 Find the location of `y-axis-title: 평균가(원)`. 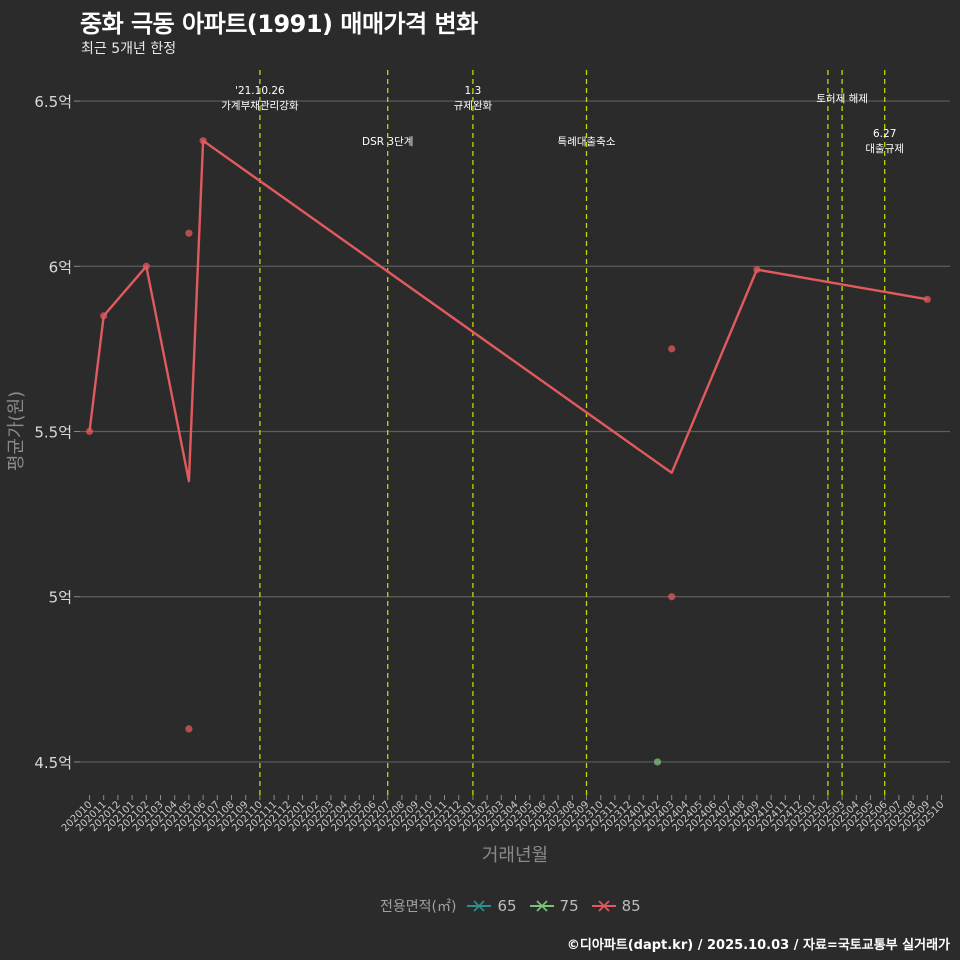

y-axis-title: 평균가(원) is located at coordinates (16, 431).